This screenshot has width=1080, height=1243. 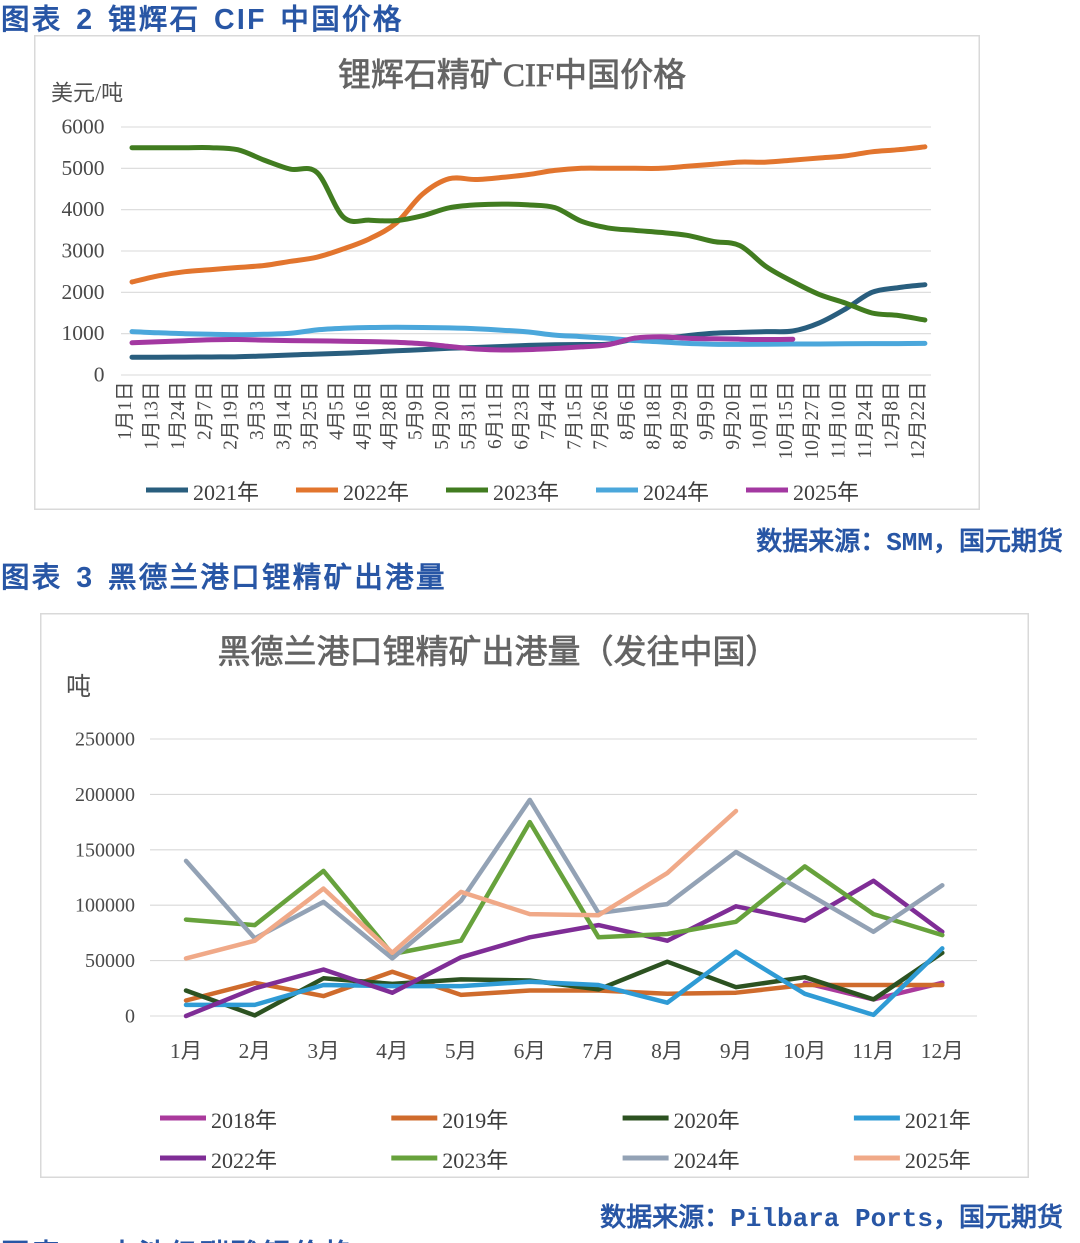 What do you see at coordinates (442, 416) in the screenshot?
I see `x-tick-label: 5月20日` at bounding box center [442, 416].